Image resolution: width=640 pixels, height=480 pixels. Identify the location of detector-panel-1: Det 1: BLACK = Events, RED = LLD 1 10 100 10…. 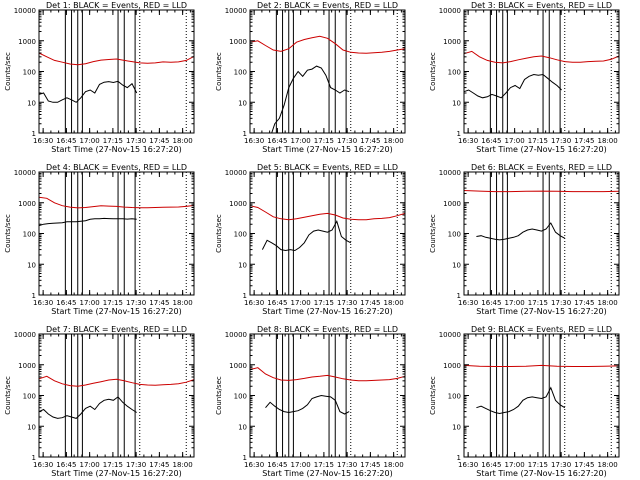
(99, 77).